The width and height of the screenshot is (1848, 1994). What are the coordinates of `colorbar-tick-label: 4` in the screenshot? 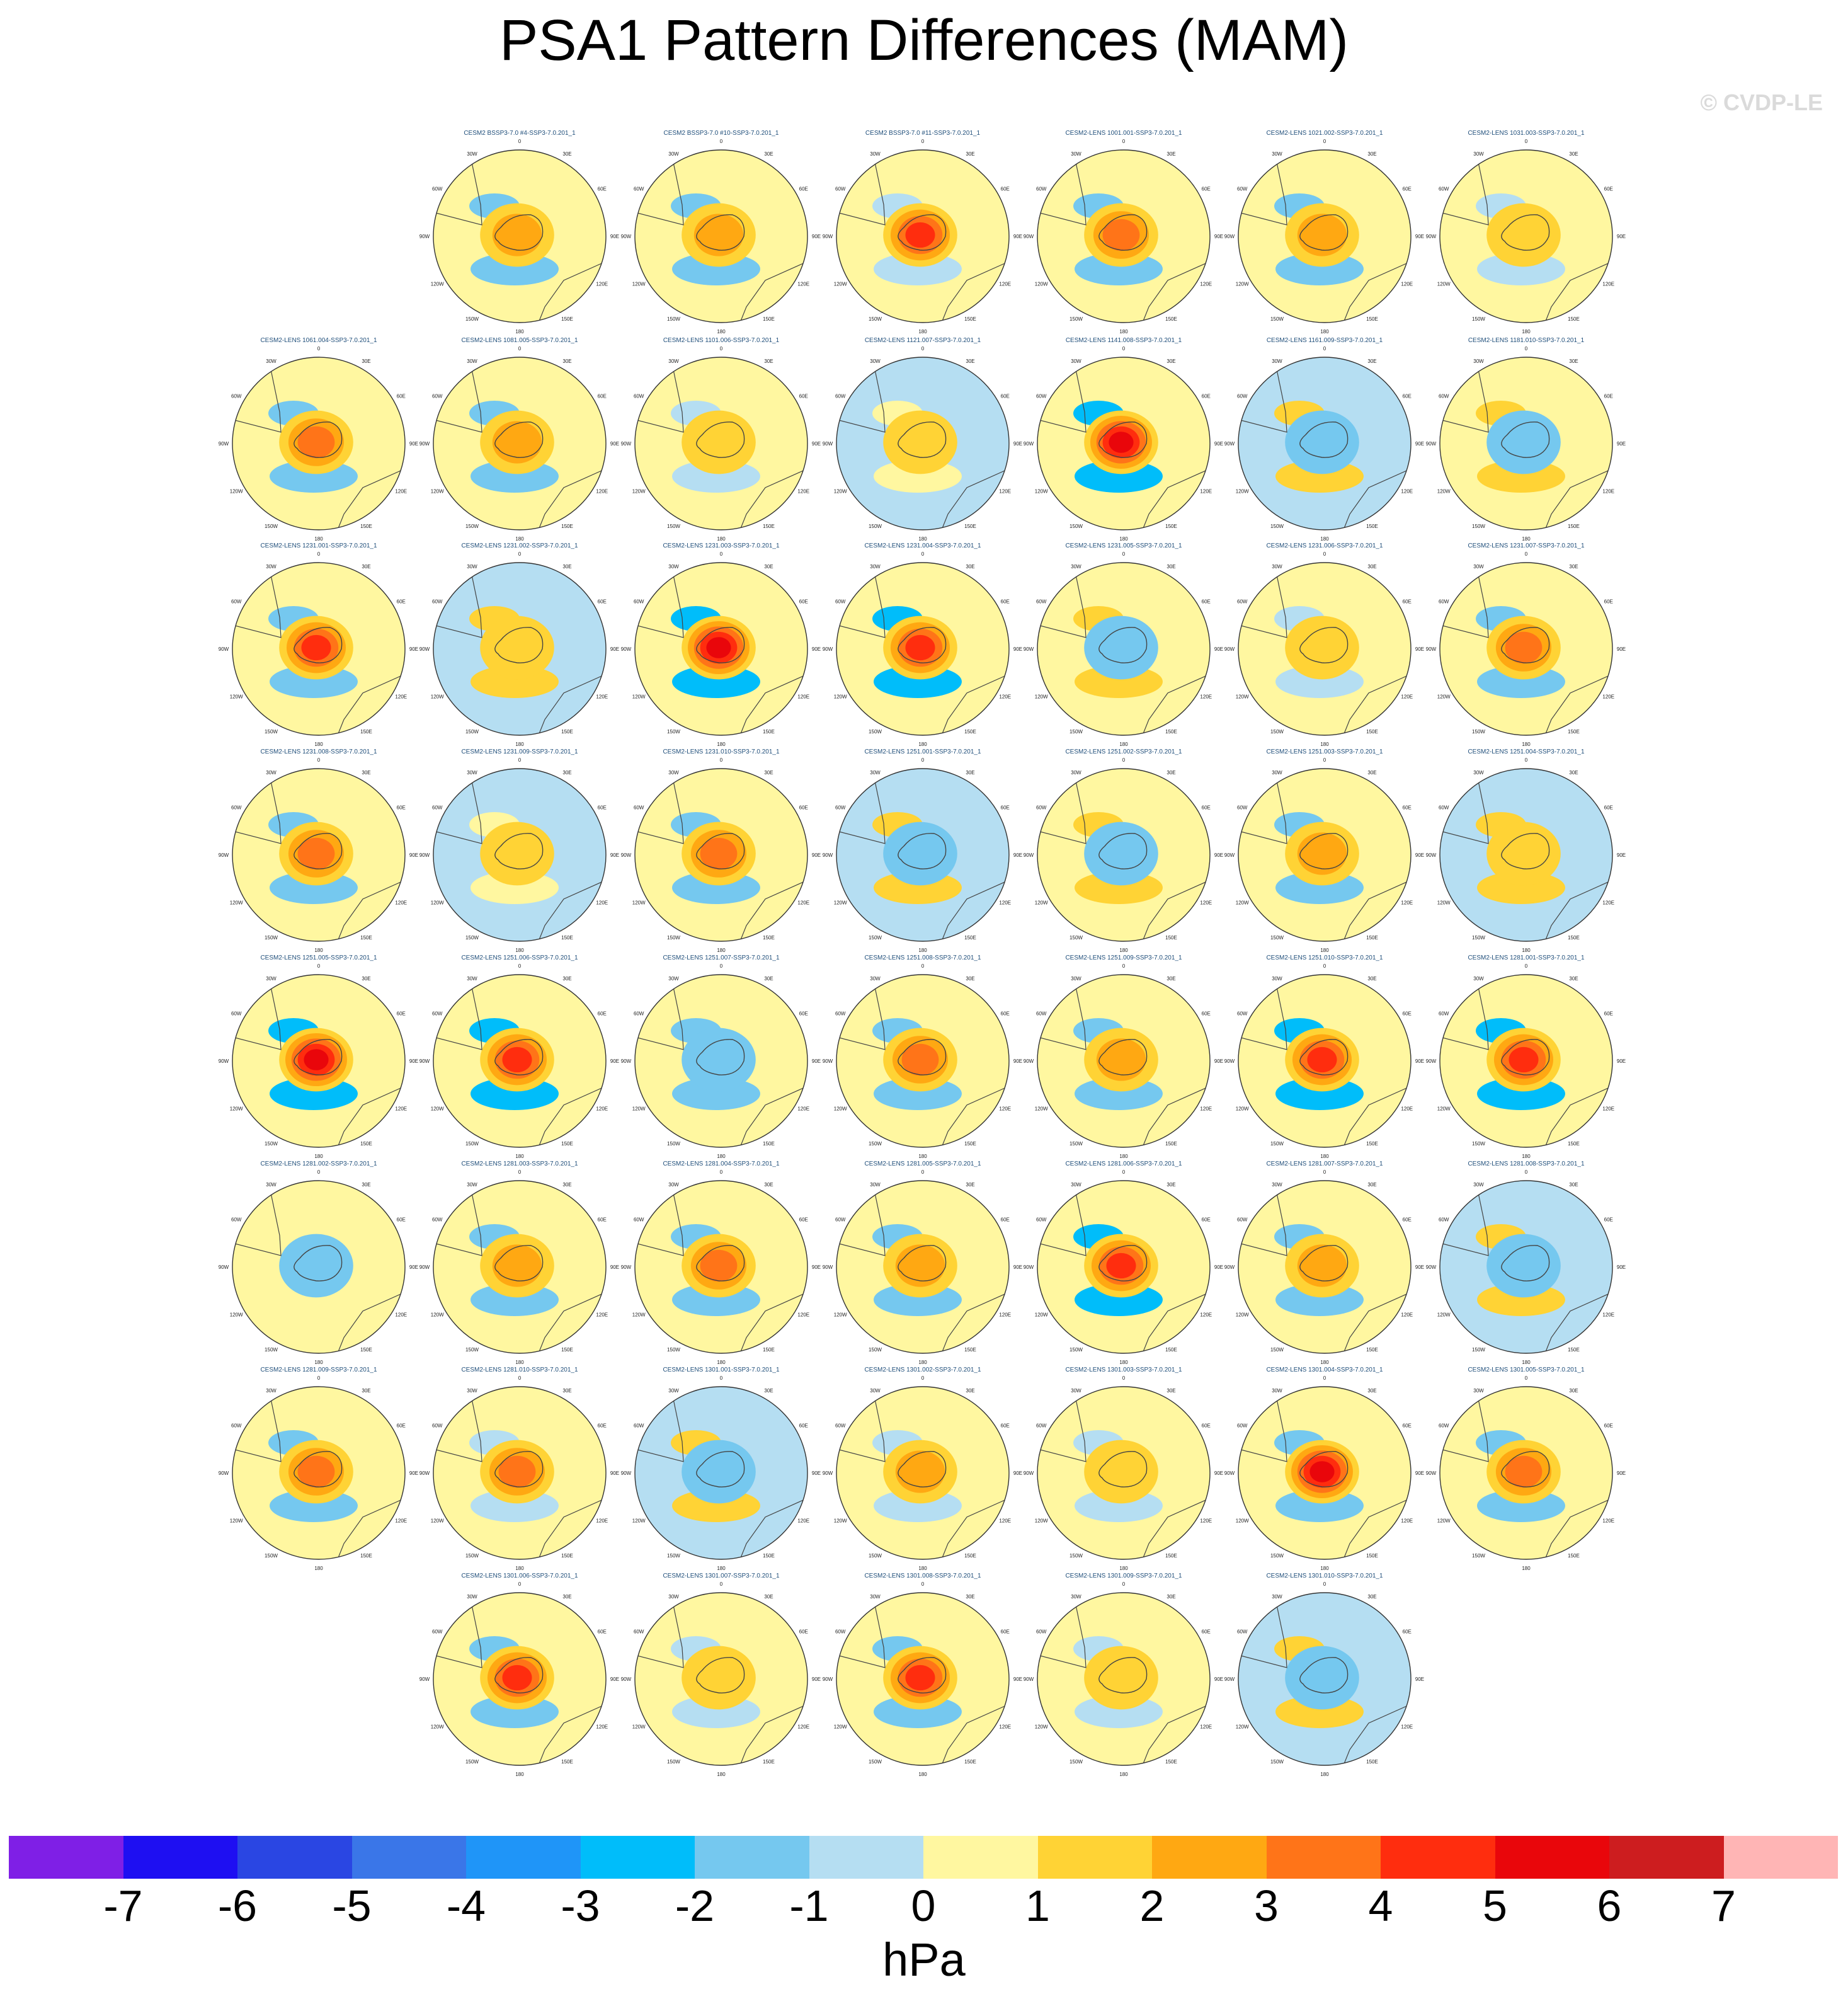 It's located at (1380, 1905).